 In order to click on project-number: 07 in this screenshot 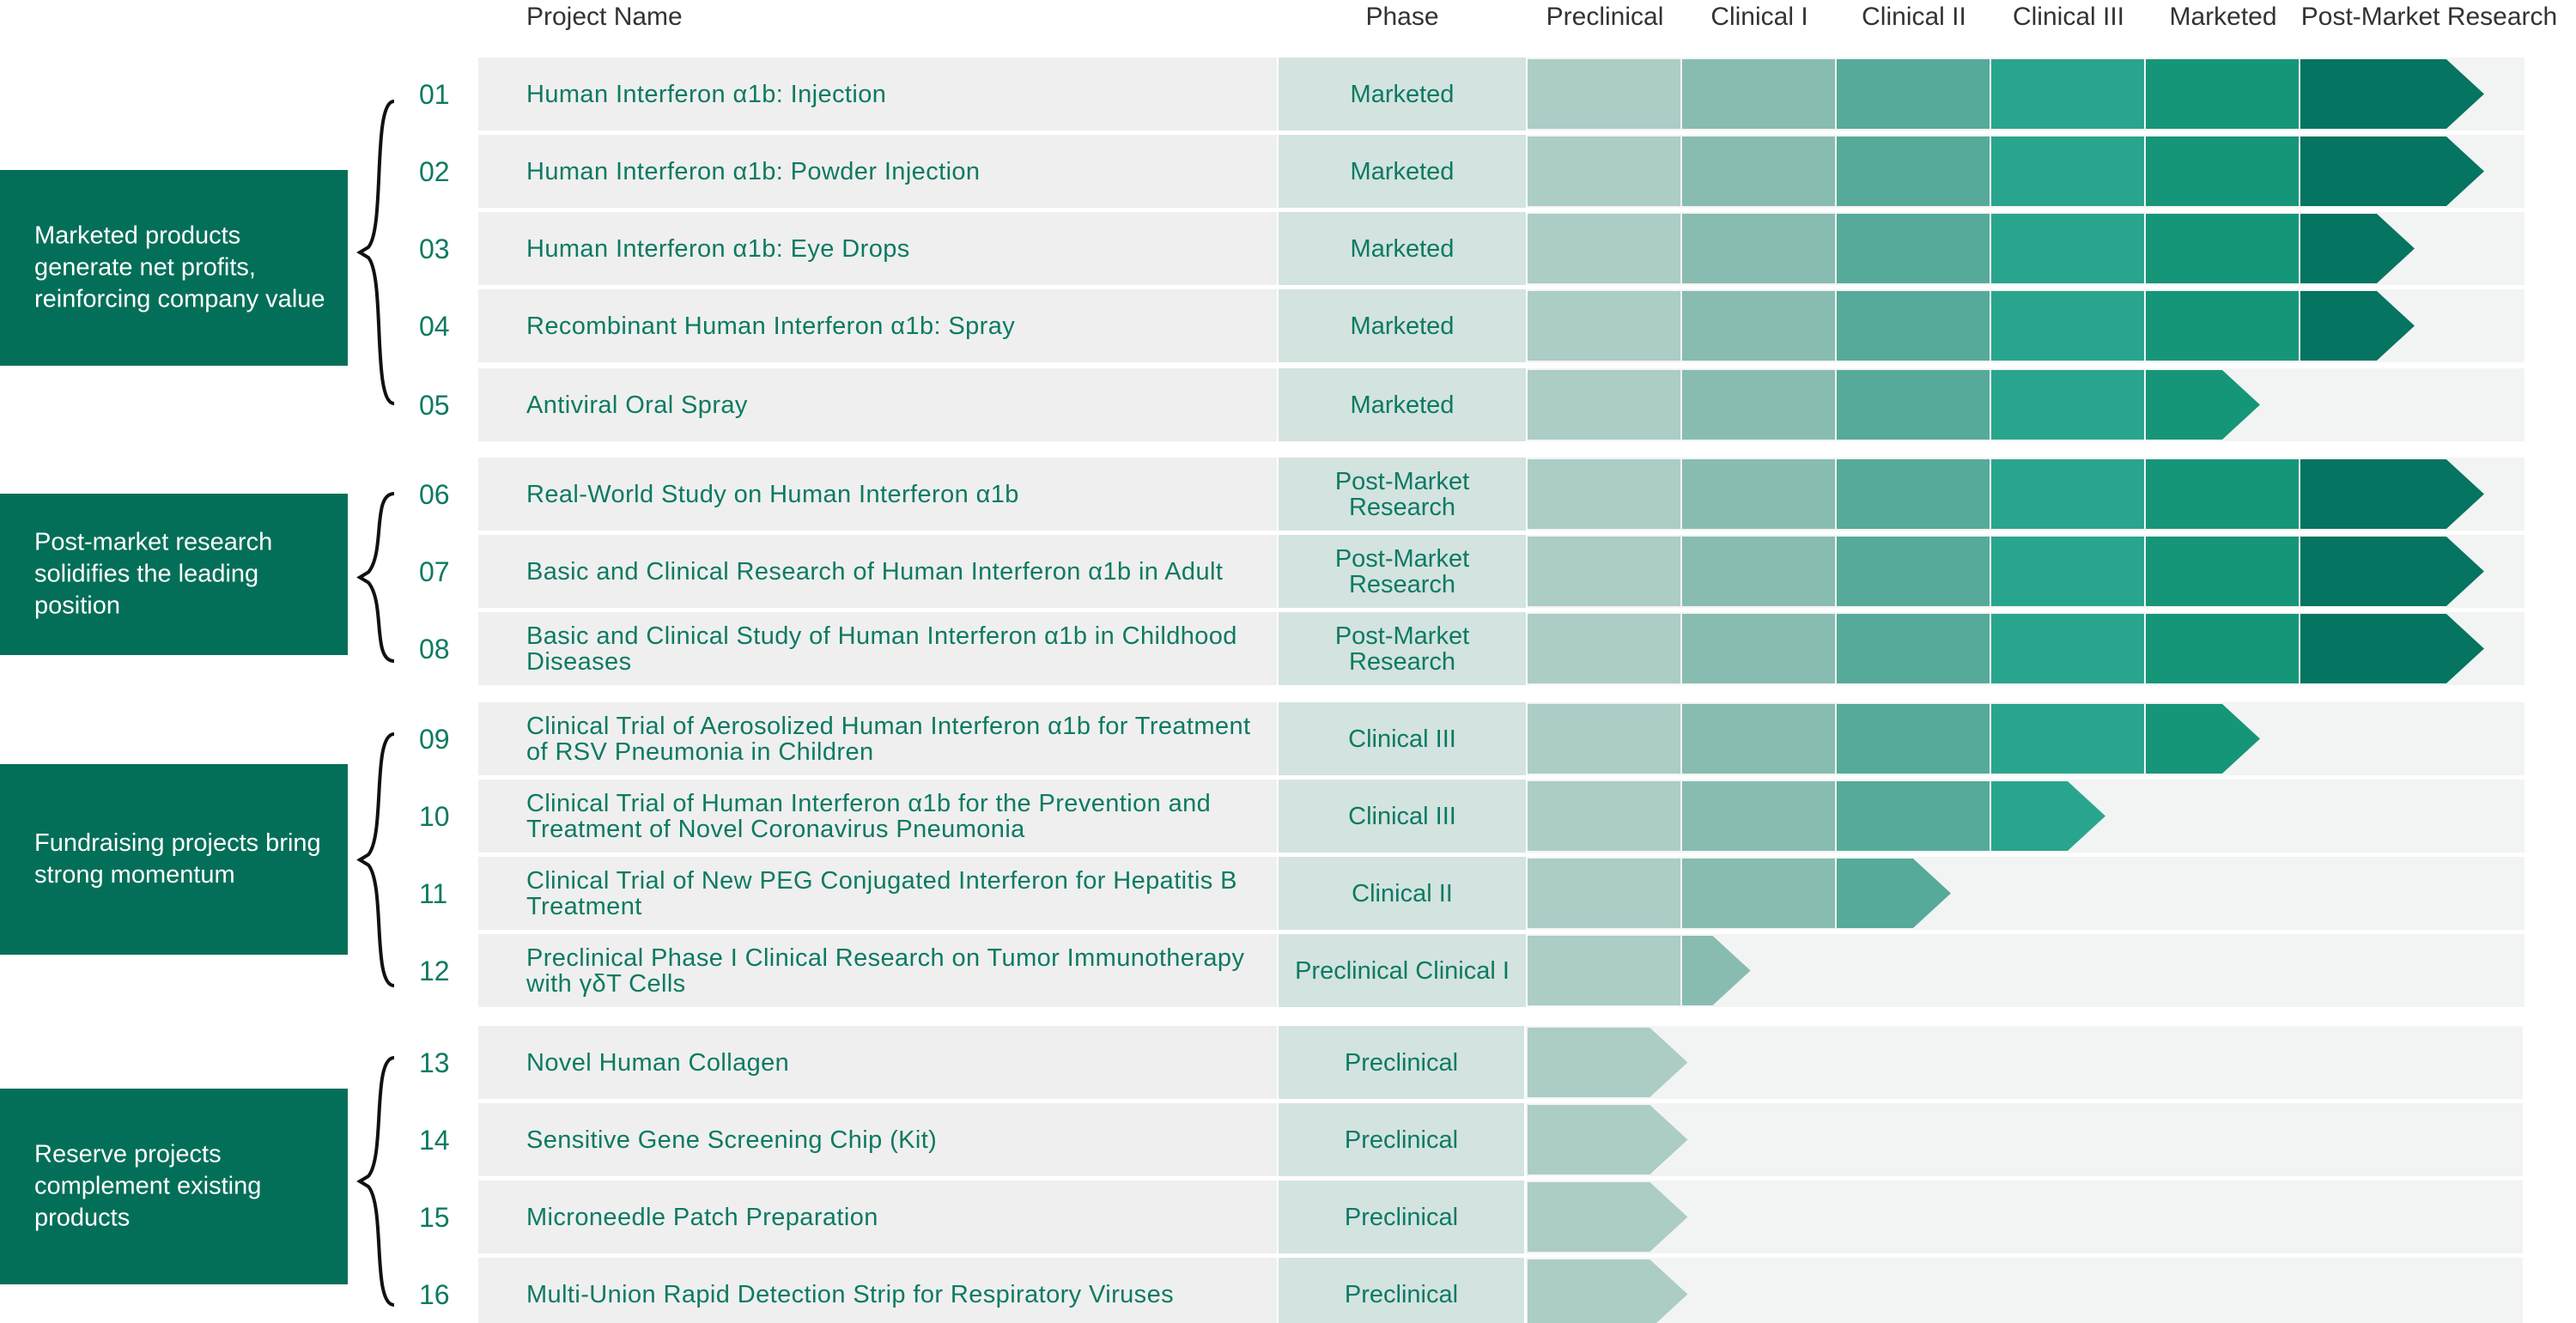, I will do `click(434, 571)`.